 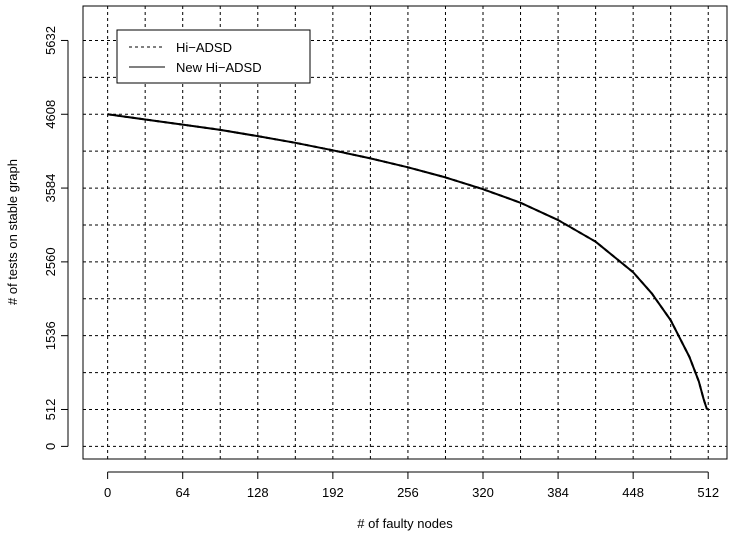 What do you see at coordinates (107, 492) in the screenshot?
I see `x-tick-label: 0` at bounding box center [107, 492].